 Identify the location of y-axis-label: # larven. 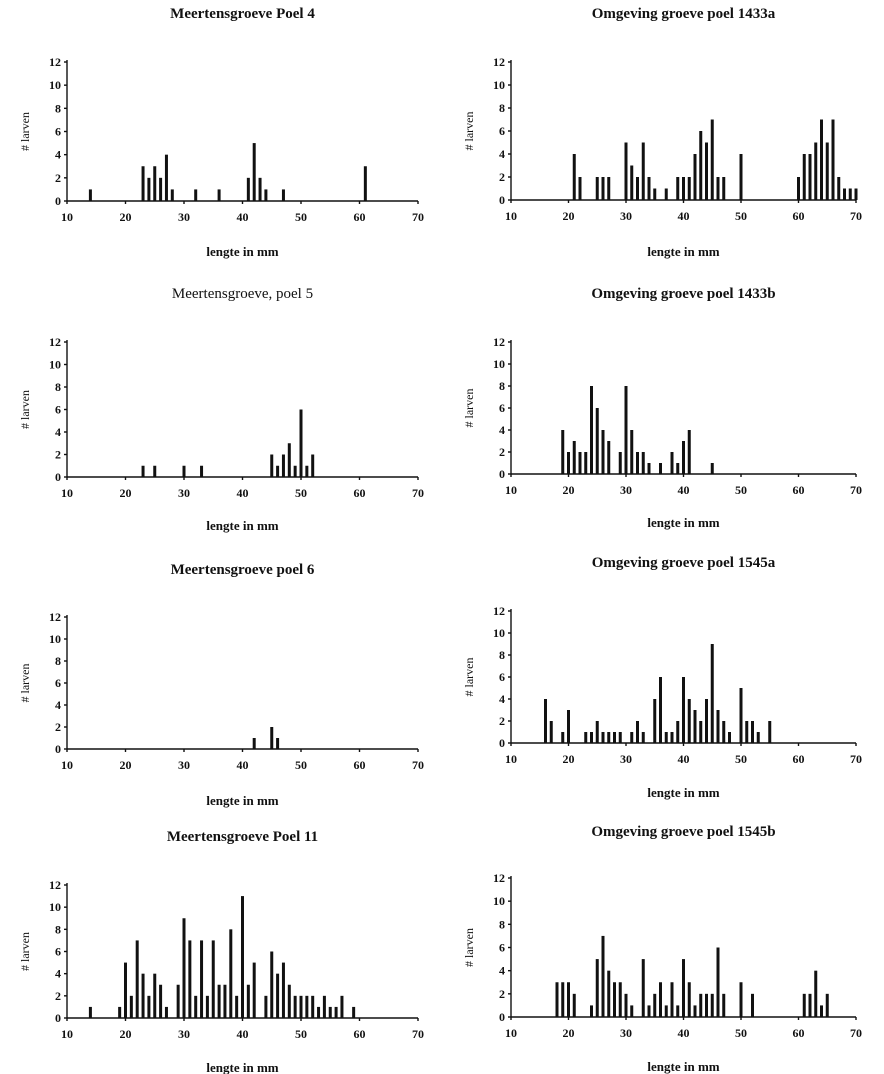
(469, 677).